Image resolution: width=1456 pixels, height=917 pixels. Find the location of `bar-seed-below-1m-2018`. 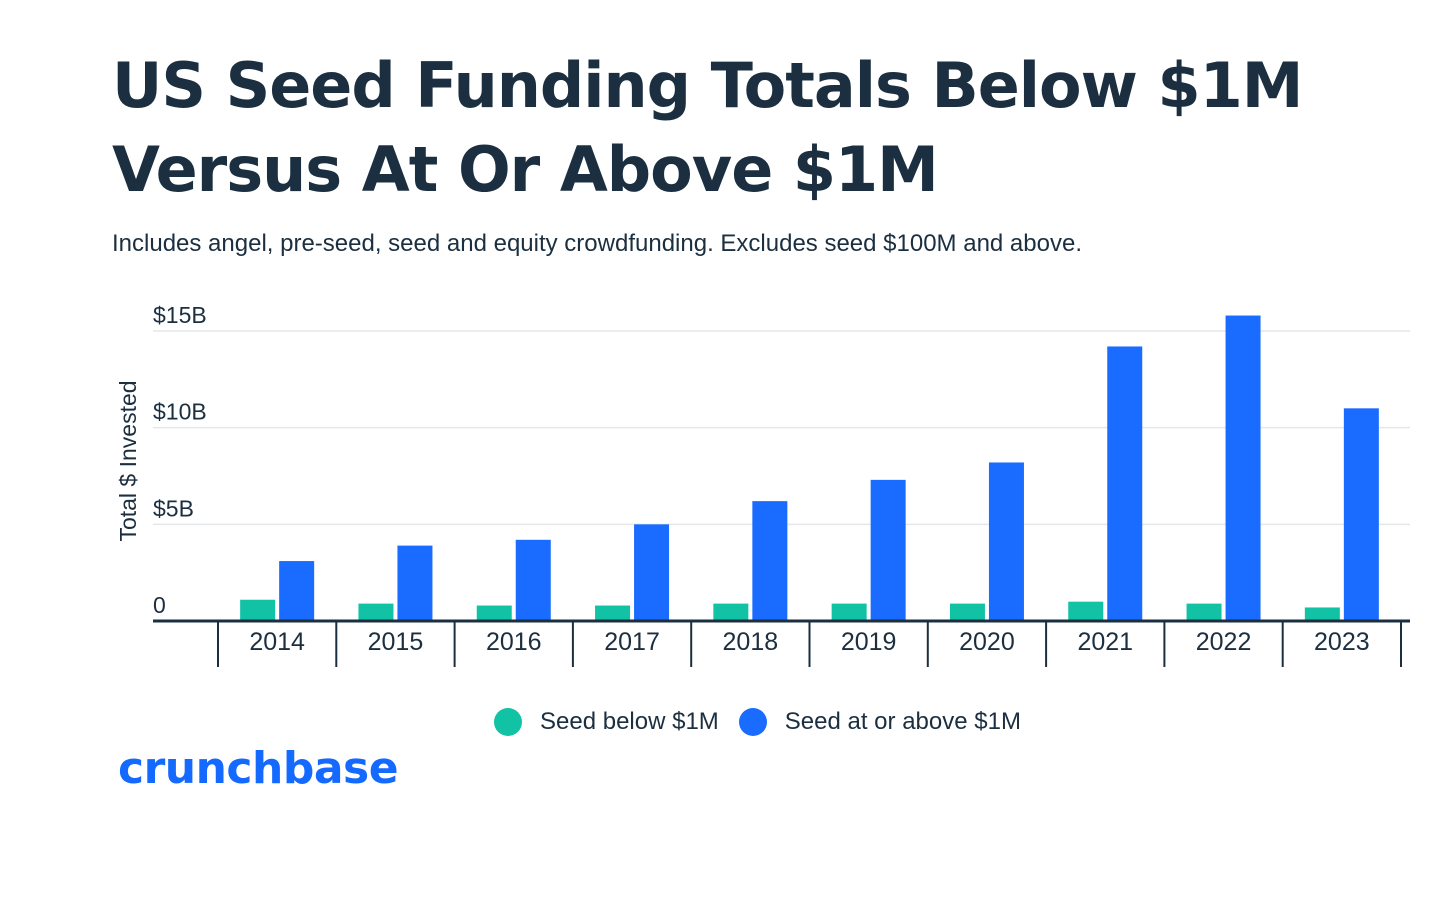

bar-seed-below-1m-2018 is located at coordinates (731, 612).